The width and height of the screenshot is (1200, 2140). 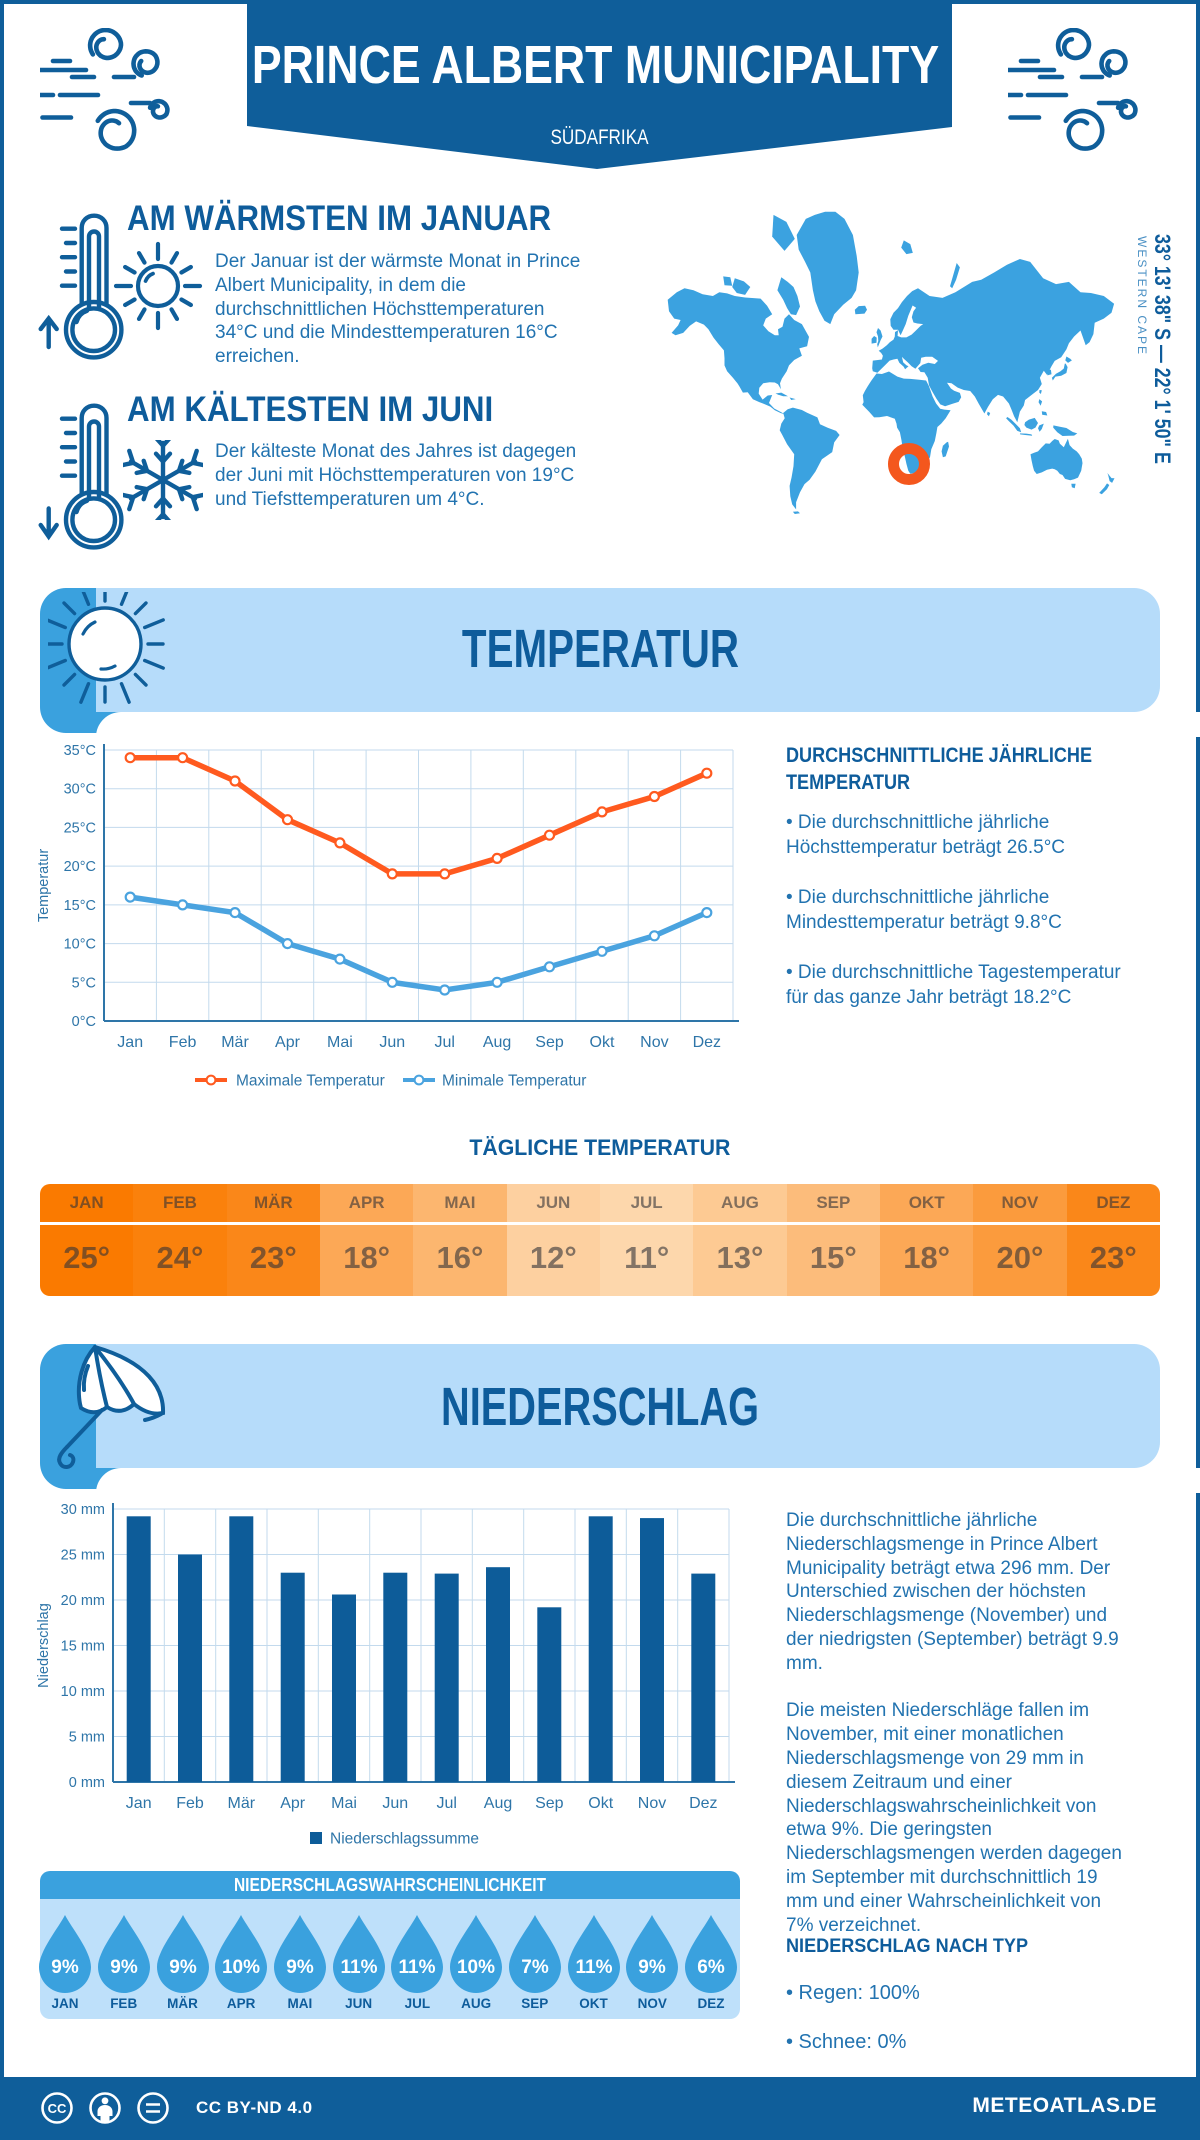 What do you see at coordinates (84, 1022) in the screenshot?
I see `svg-text: 0°C` at bounding box center [84, 1022].